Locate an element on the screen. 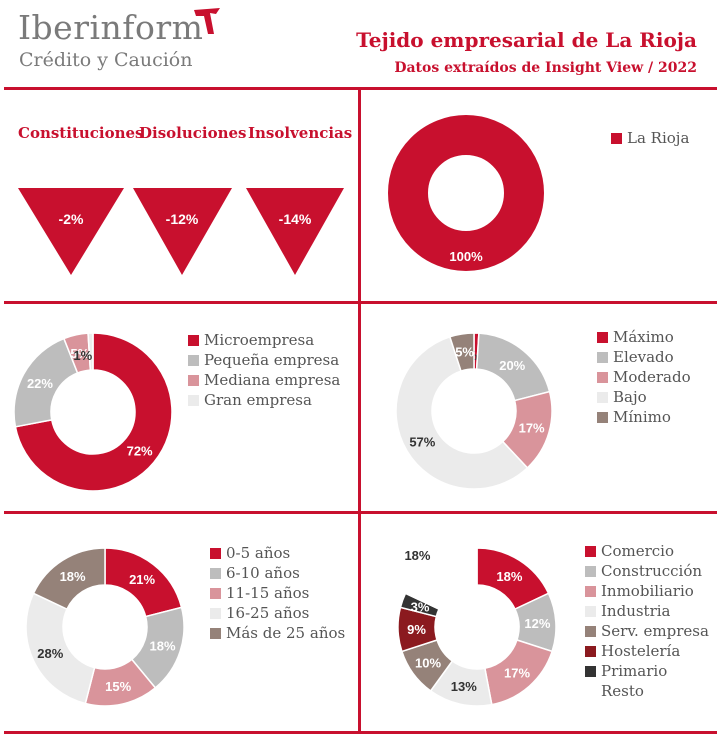  slice-label-gran-empresa: 1% is located at coordinates (82, 355).